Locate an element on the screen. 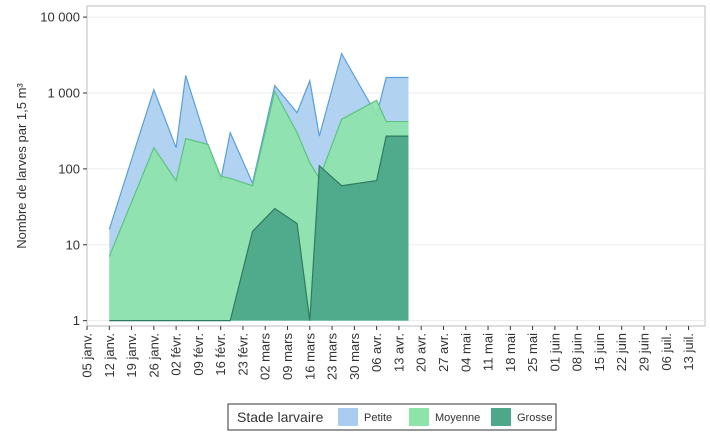 This screenshot has height=437, width=710. x-tick-label: 20 avr. is located at coordinates (421, 352).